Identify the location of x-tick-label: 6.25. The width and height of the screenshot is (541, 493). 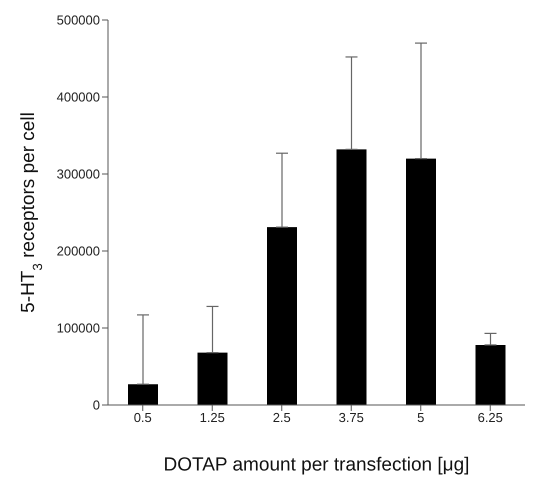
(490, 418).